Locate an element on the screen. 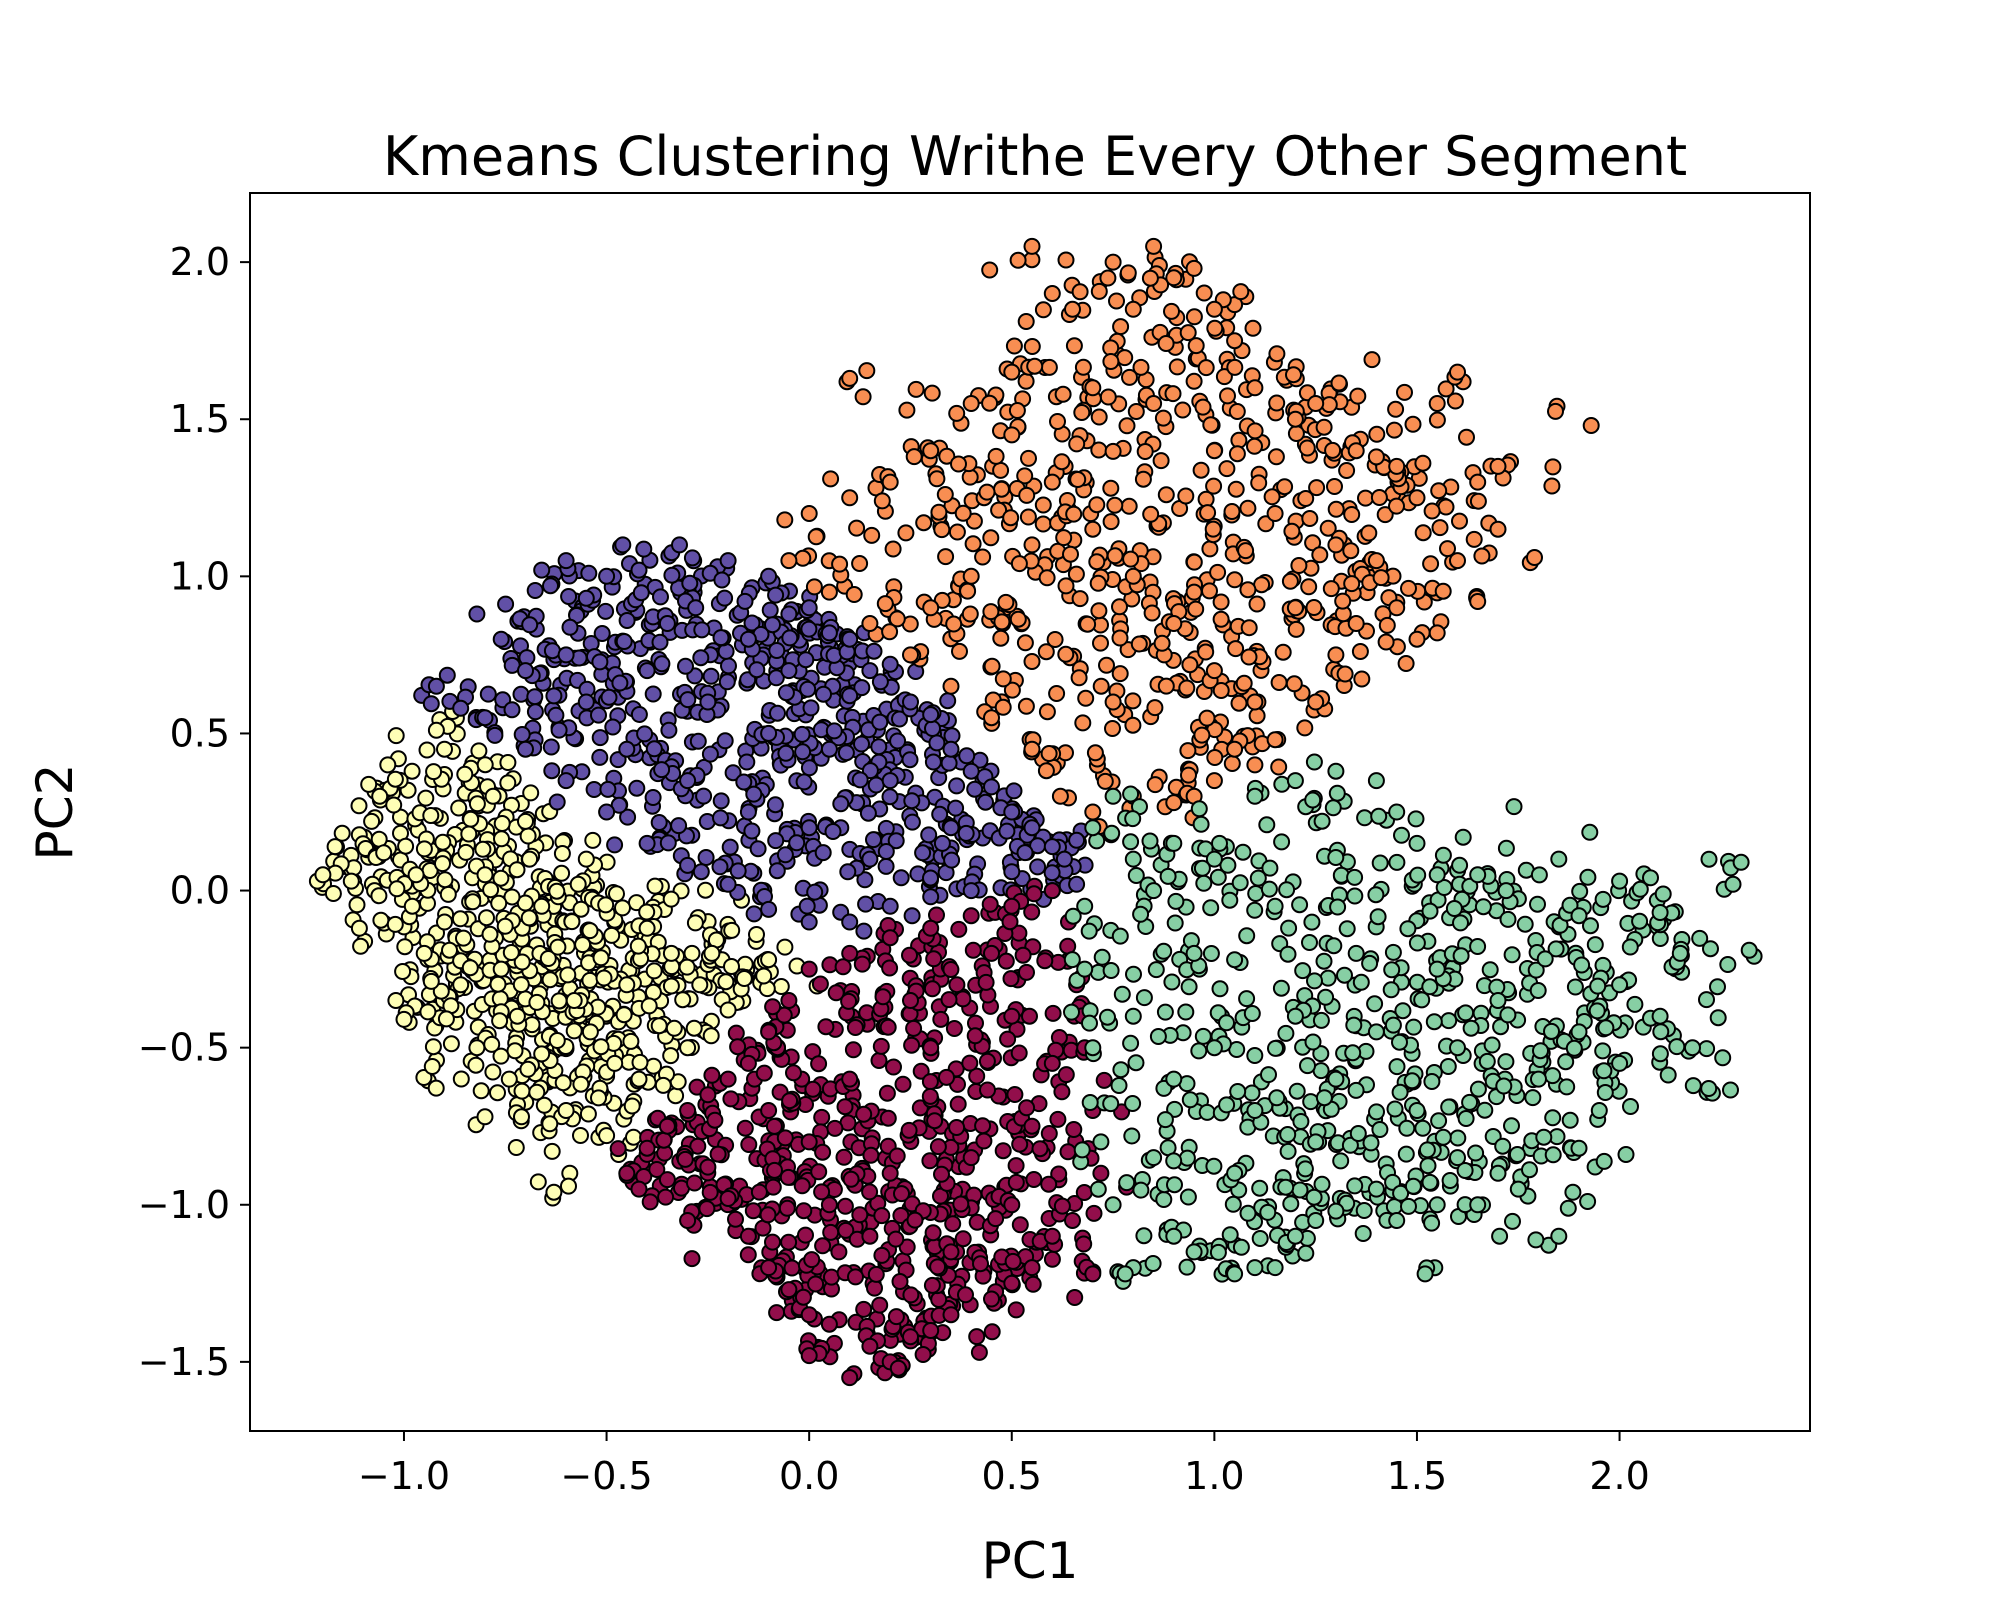 The height and width of the screenshot is (1600, 2000). y-tick-label: 1.0 is located at coordinates (200, 576).